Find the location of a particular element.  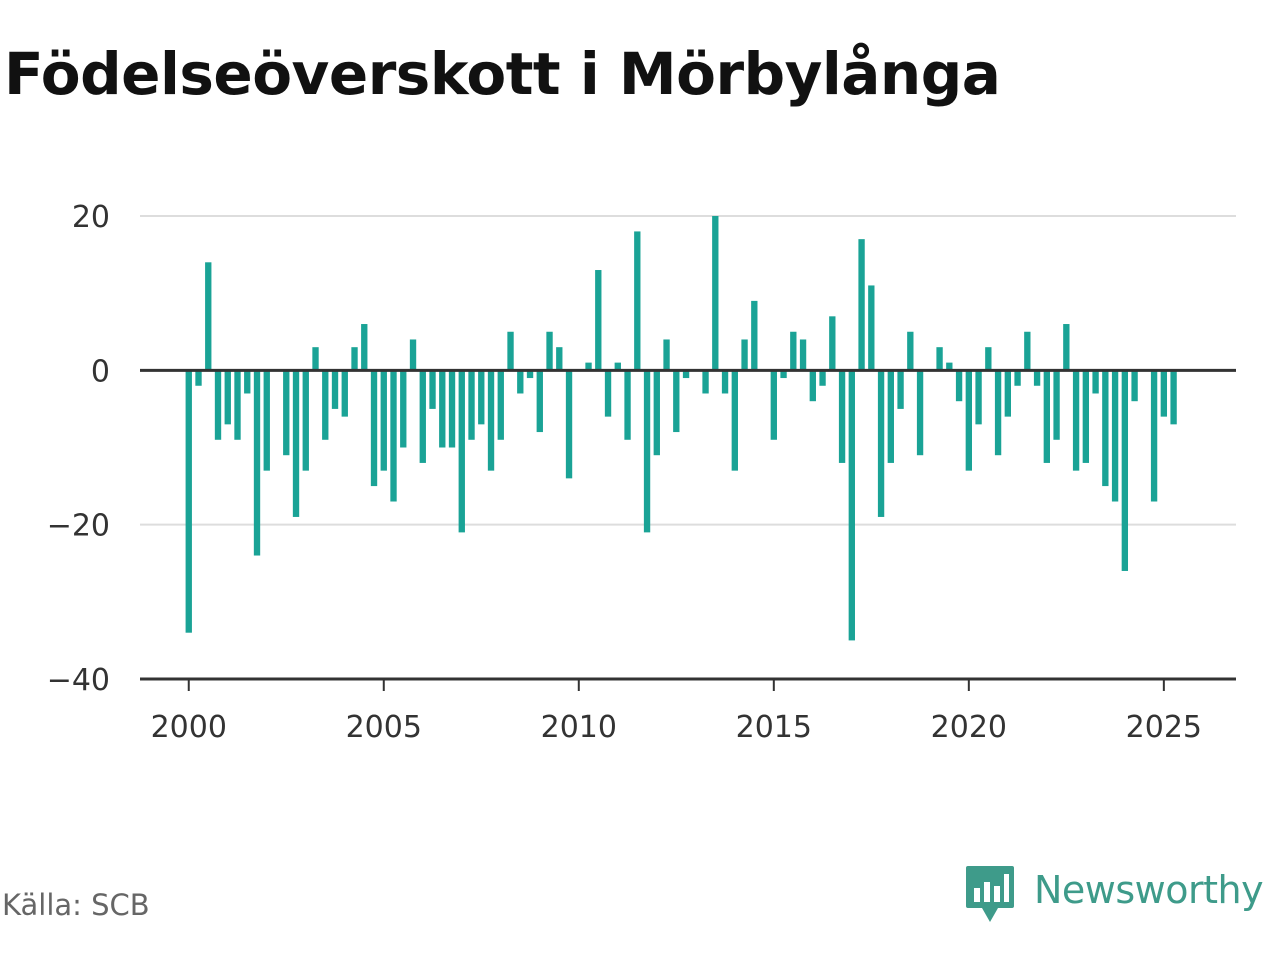

x-tick-label: 2025 is located at coordinates (1164, 727).